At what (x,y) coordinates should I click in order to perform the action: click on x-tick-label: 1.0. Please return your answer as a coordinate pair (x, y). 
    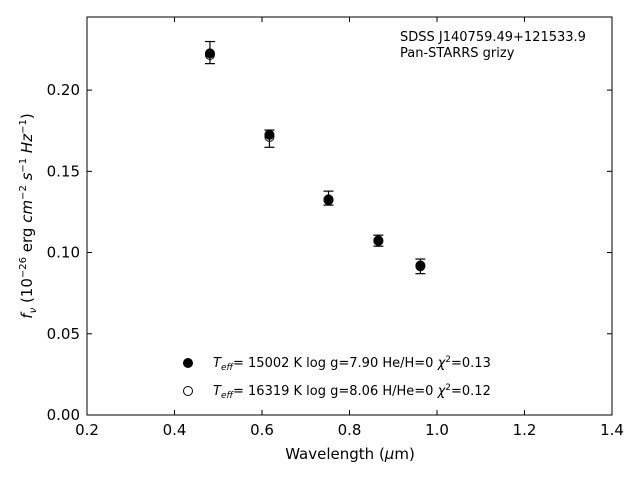
    Looking at the image, I should click on (437, 430).